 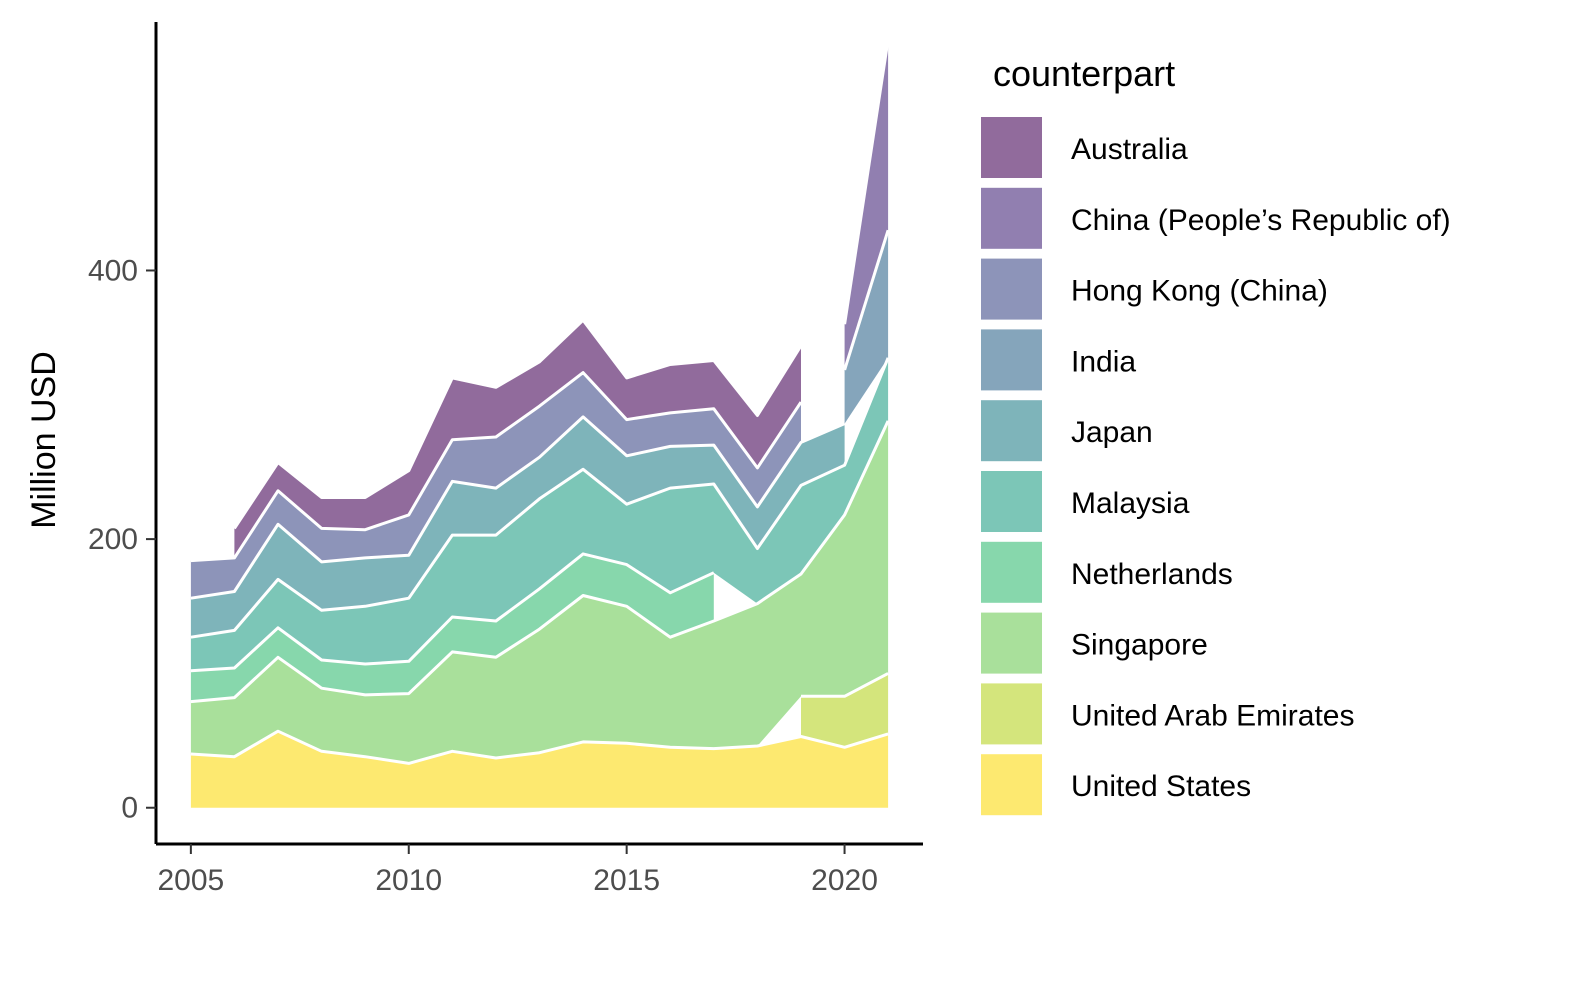 I want to click on legend-label: United Arab Emirates, so click(x=1212, y=715).